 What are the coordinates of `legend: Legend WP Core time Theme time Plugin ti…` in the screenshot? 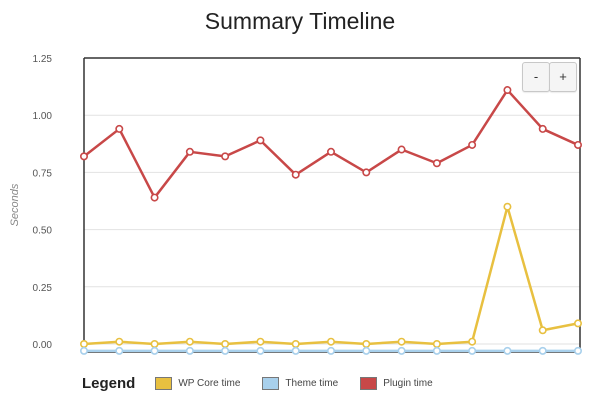 It's located at (268, 383).